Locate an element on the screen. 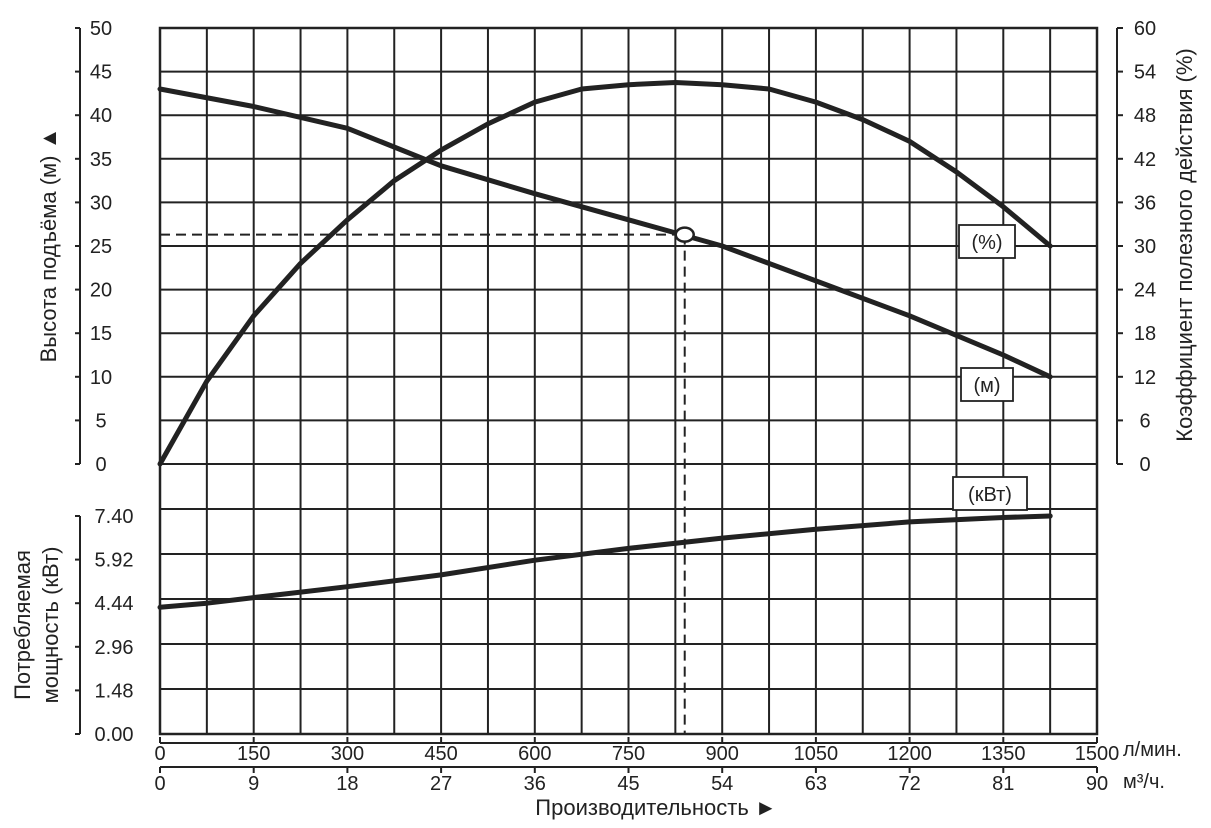 The width and height of the screenshot is (1211, 828). y-tick-label-head: 45 is located at coordinates (101, 73).